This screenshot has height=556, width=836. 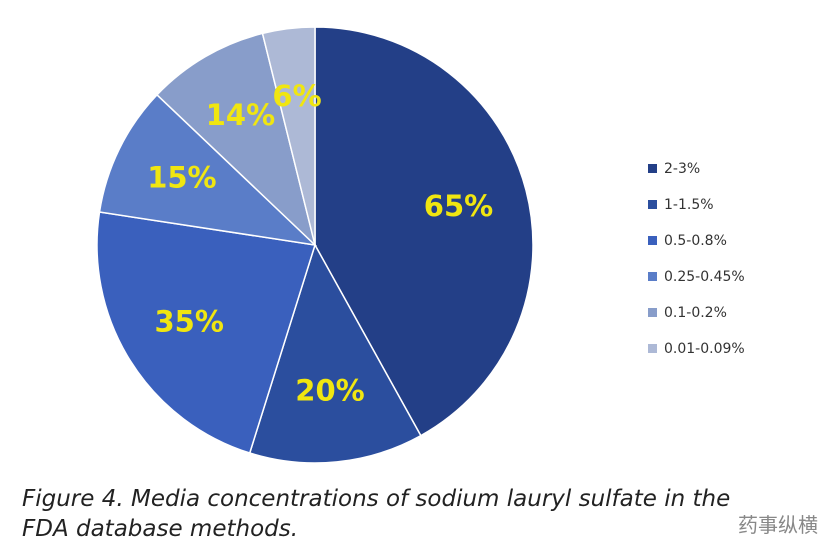 What do you see at coordinates (240, 115) in the screenshot?
I see `slice-label: 14%` at bounding box center [240, 115].